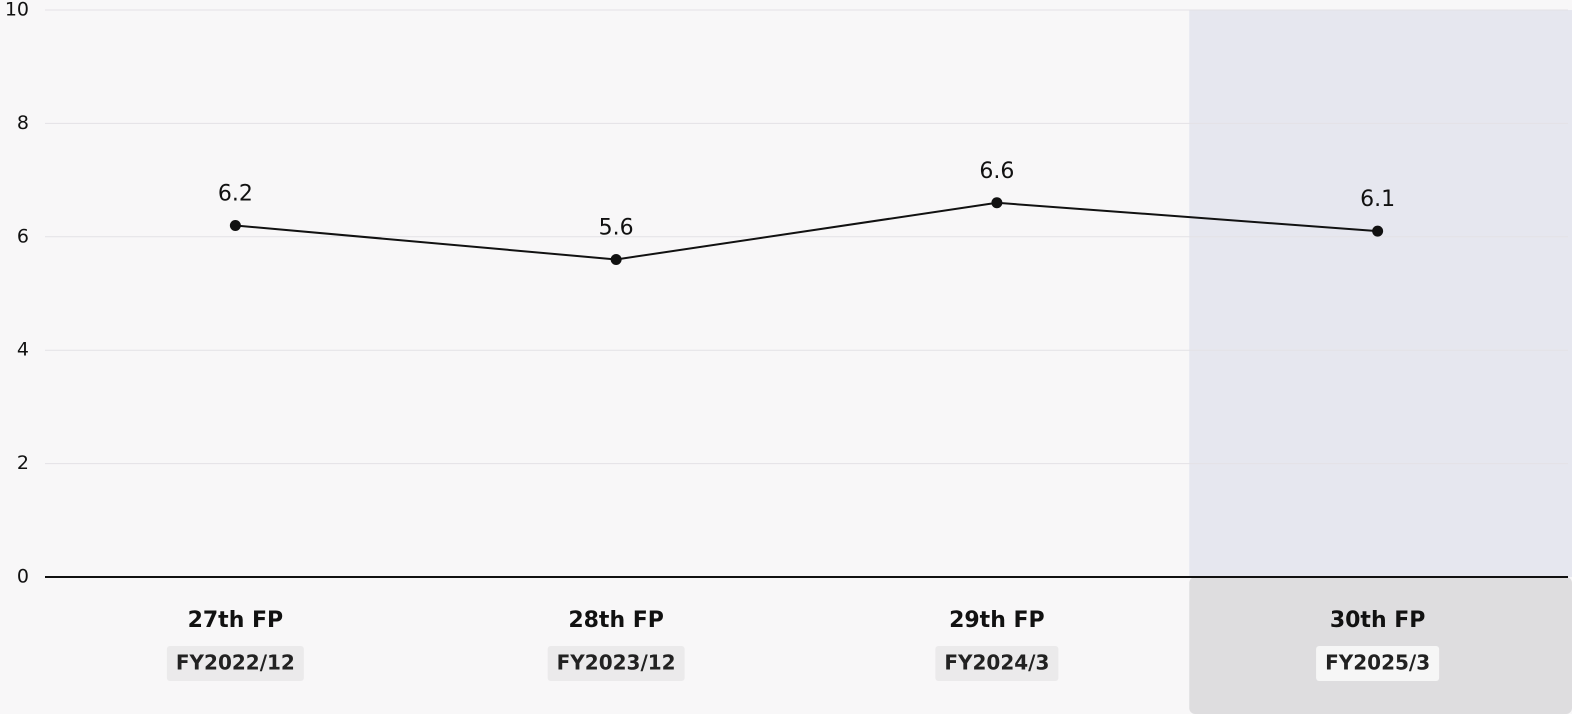 This screenshot has height=714, width=1572. What do you see at coordinates (236, 620) in the screenshot?
I see `x-tick-label: 27th FP` at bounding box center [236, 620].